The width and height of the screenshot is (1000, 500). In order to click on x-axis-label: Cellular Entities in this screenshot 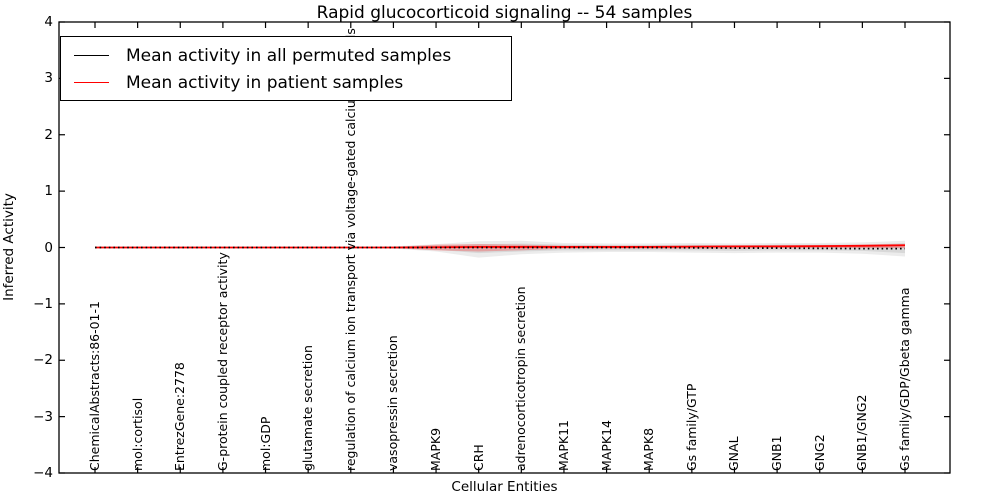, I will do `click(504, 487)`.